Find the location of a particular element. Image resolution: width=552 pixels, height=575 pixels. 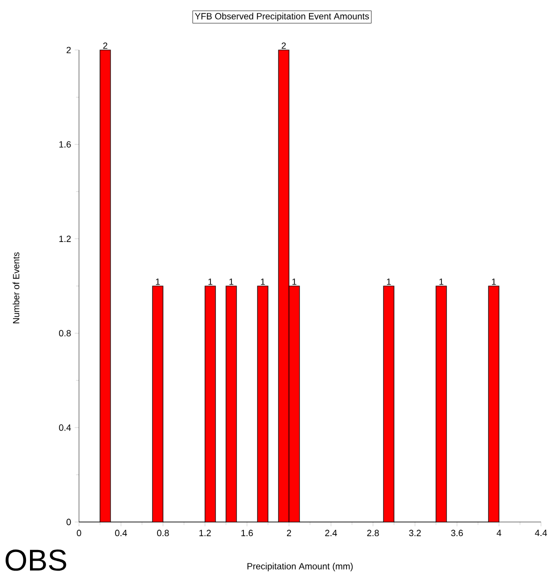

y-tick-label: 1.6 is located at coordinates (65, 144).